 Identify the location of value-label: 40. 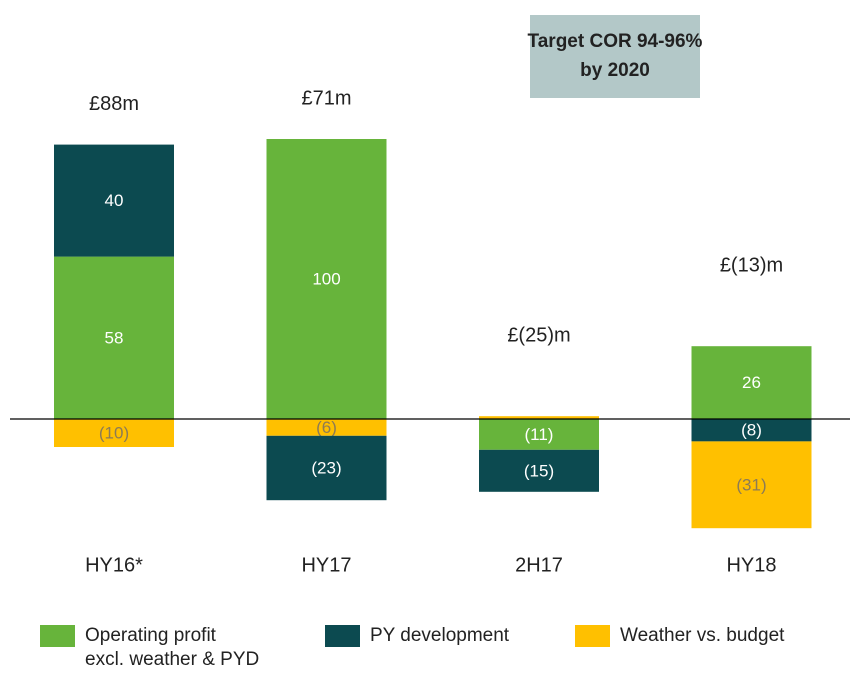
(114, 200).